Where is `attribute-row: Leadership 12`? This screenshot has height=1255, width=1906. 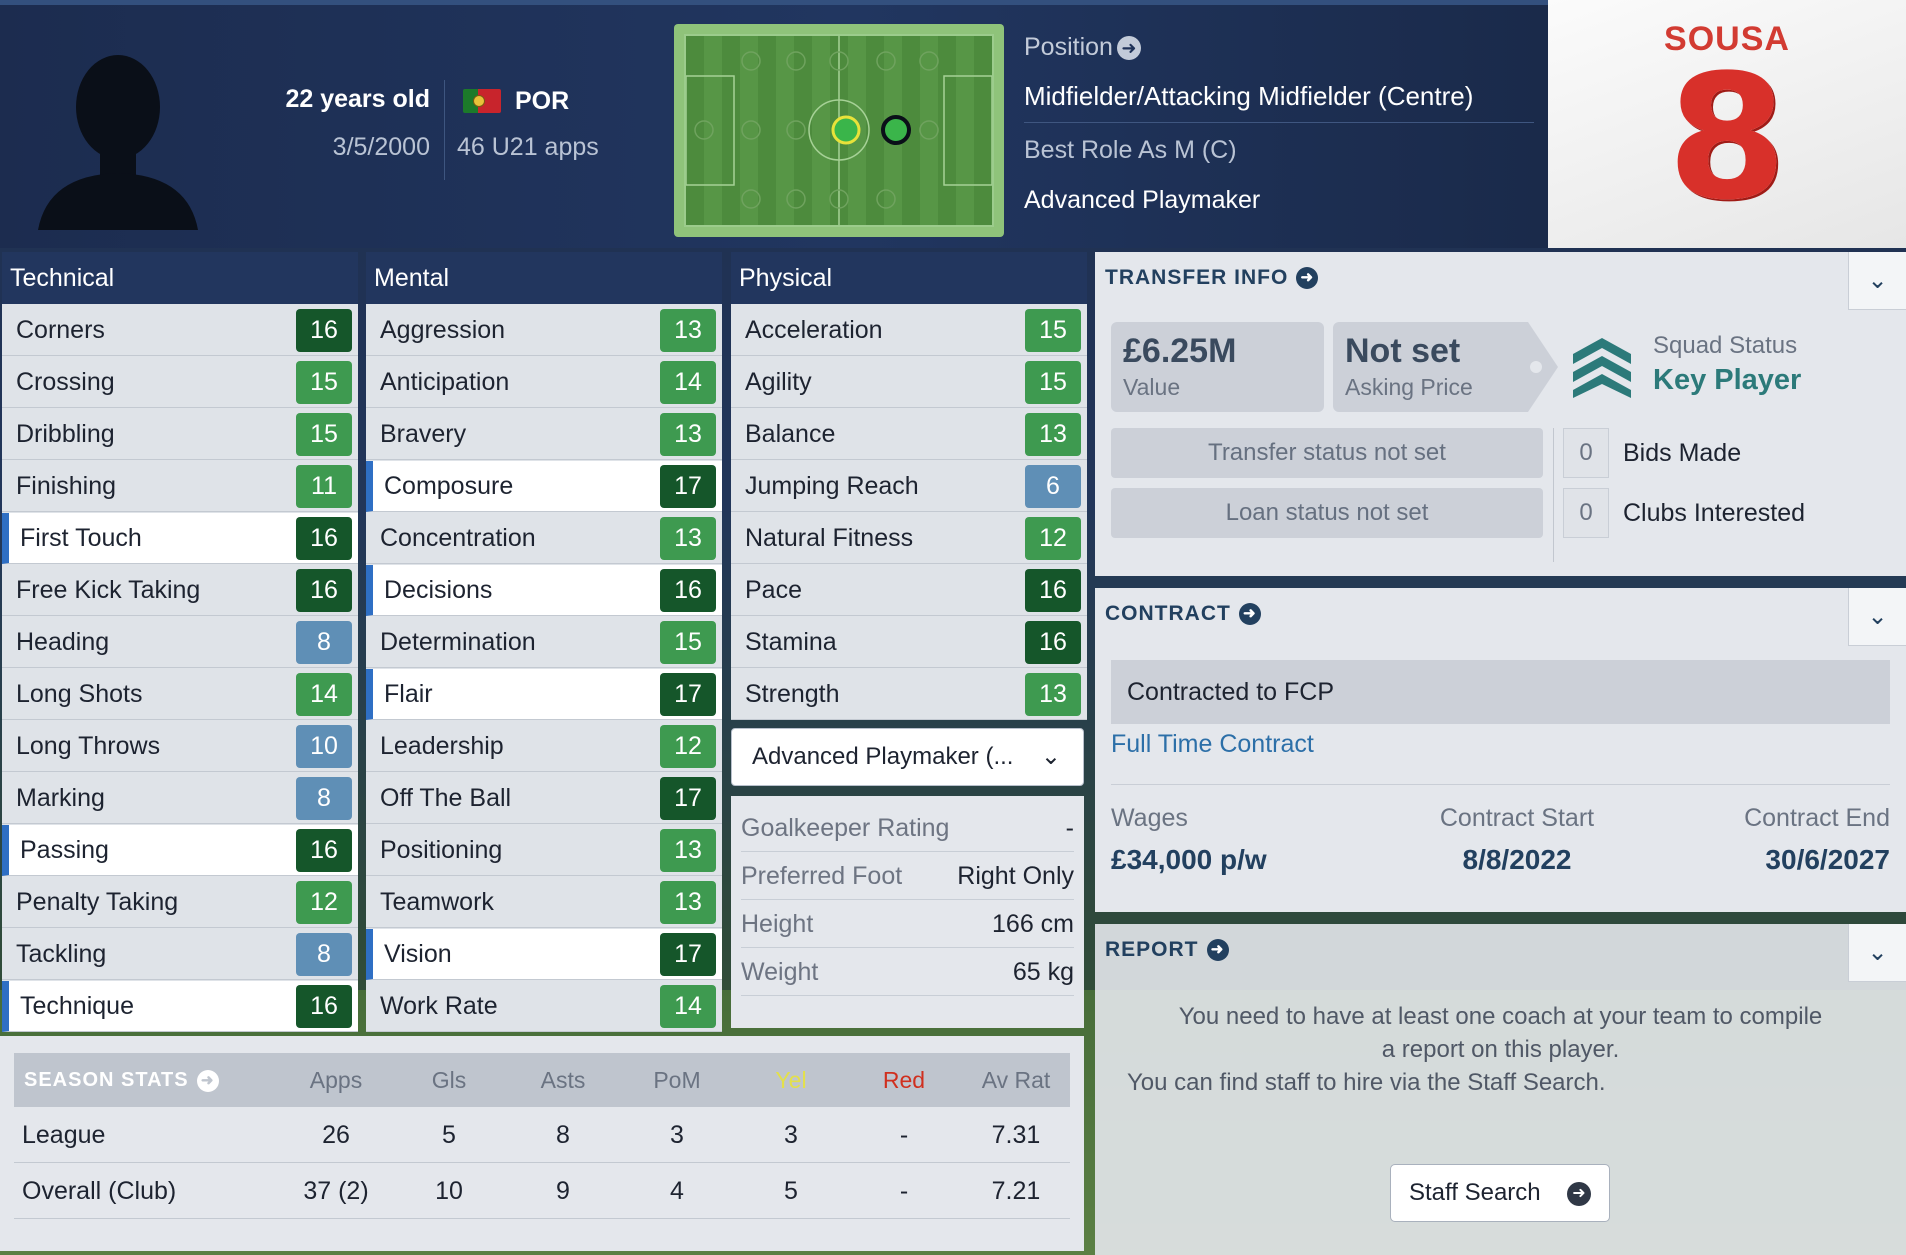
attribute-row: Leadership 12 is located at coordinates (544, 746).